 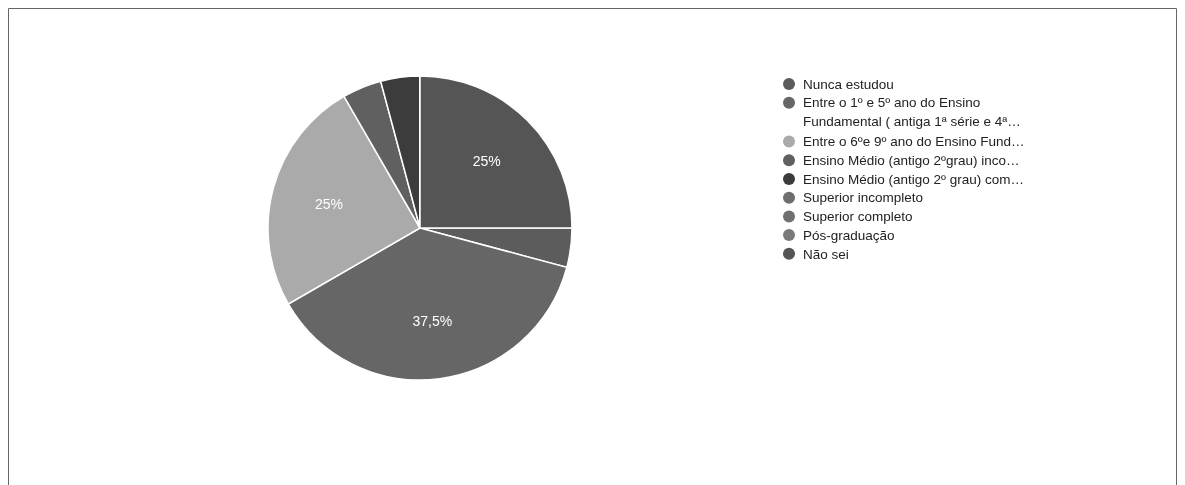 I want to click on data-label: 37,5%, so click(x=432, y=321).